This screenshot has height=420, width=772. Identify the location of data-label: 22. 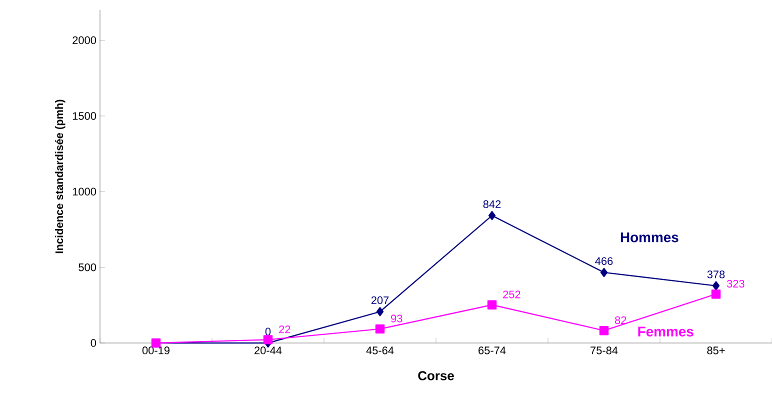
(284, 330).